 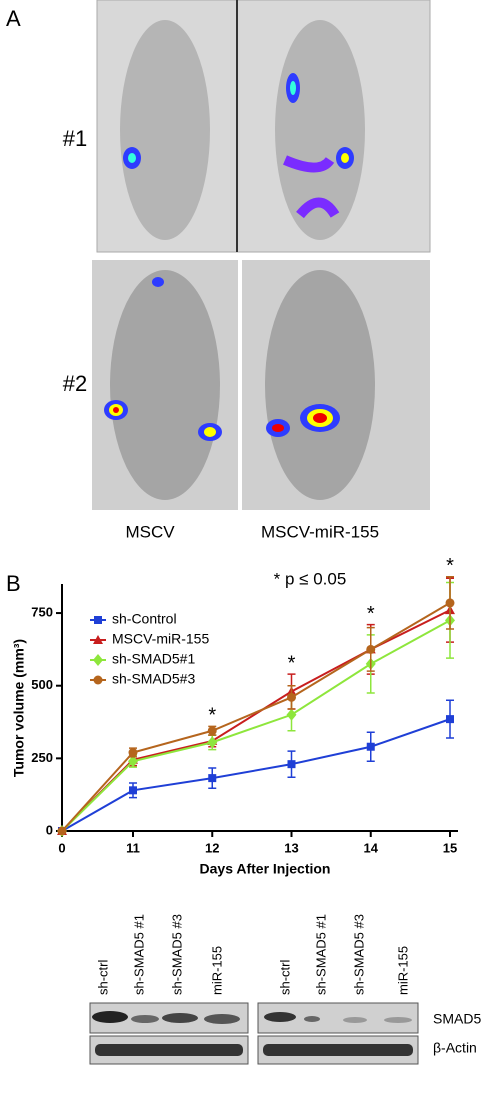 I want to click on x-tick-label: 14, so click(x=371, y=847).